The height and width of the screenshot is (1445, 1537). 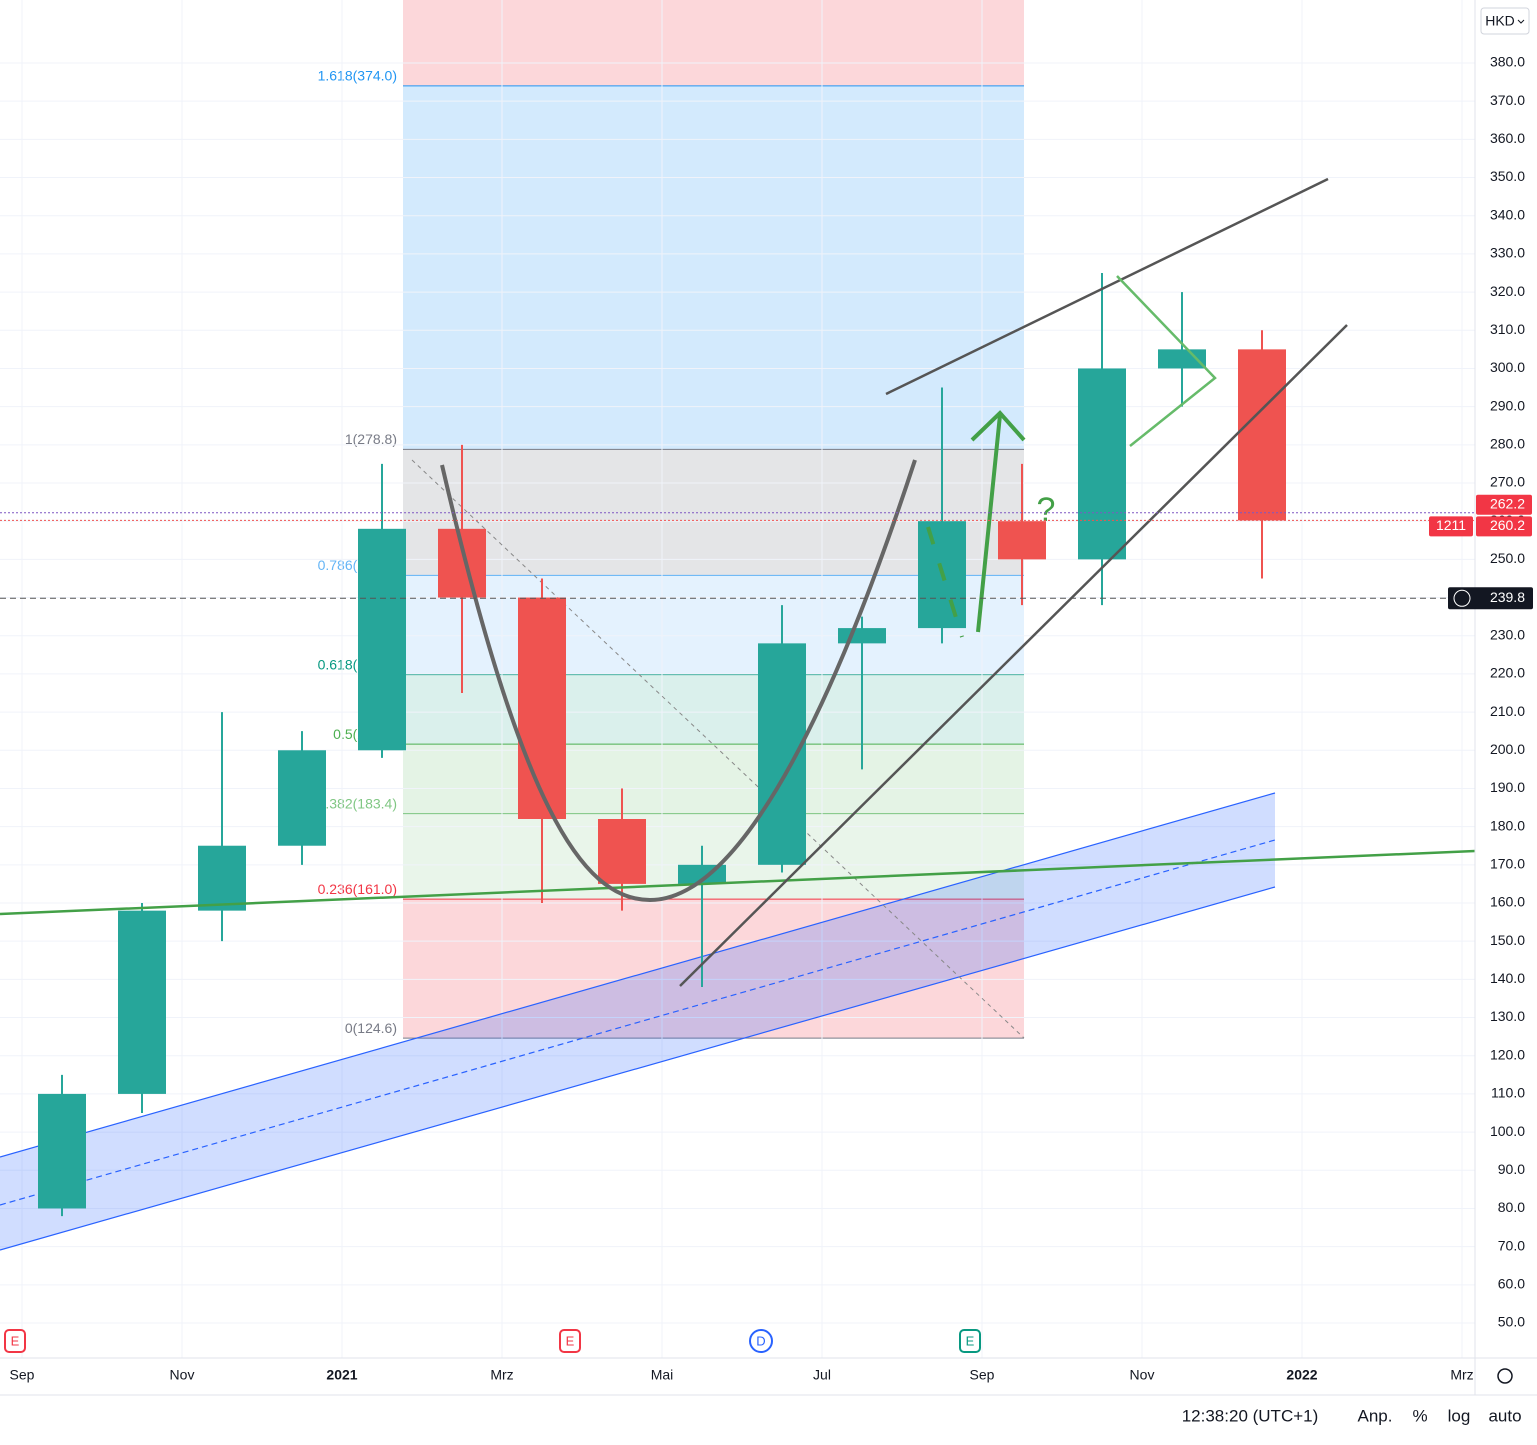 What do you see at coordinates (357, 76) in the screenshot?
I see `fib-label: 1.618(374.0)` at bounding box center [357, 76].